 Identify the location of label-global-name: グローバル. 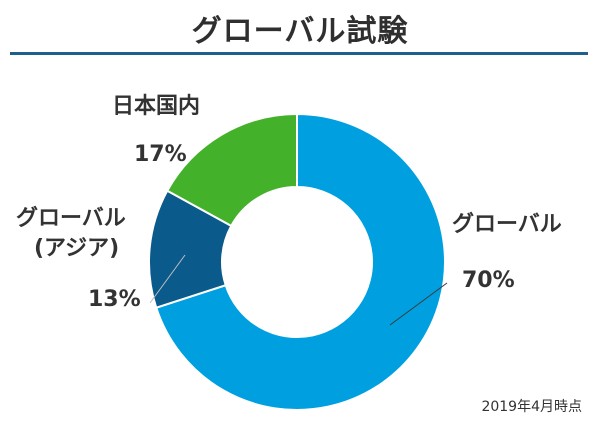
(507, 224).